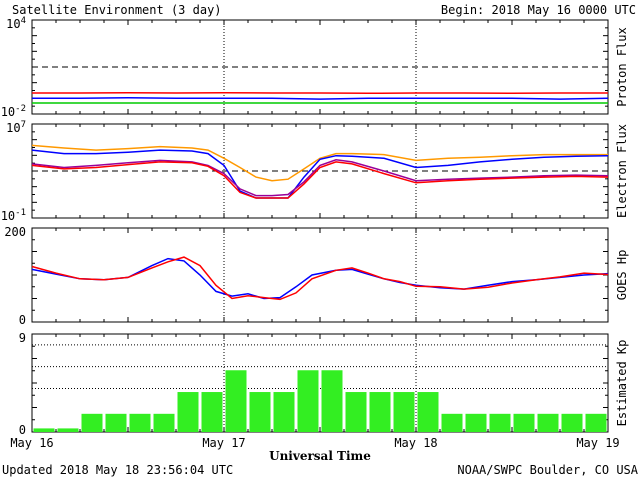 Image resolution: width=640 pixels, height=480 pixels. I want to click on electron-flux-y-tick-label: 107, so click(16, 127).